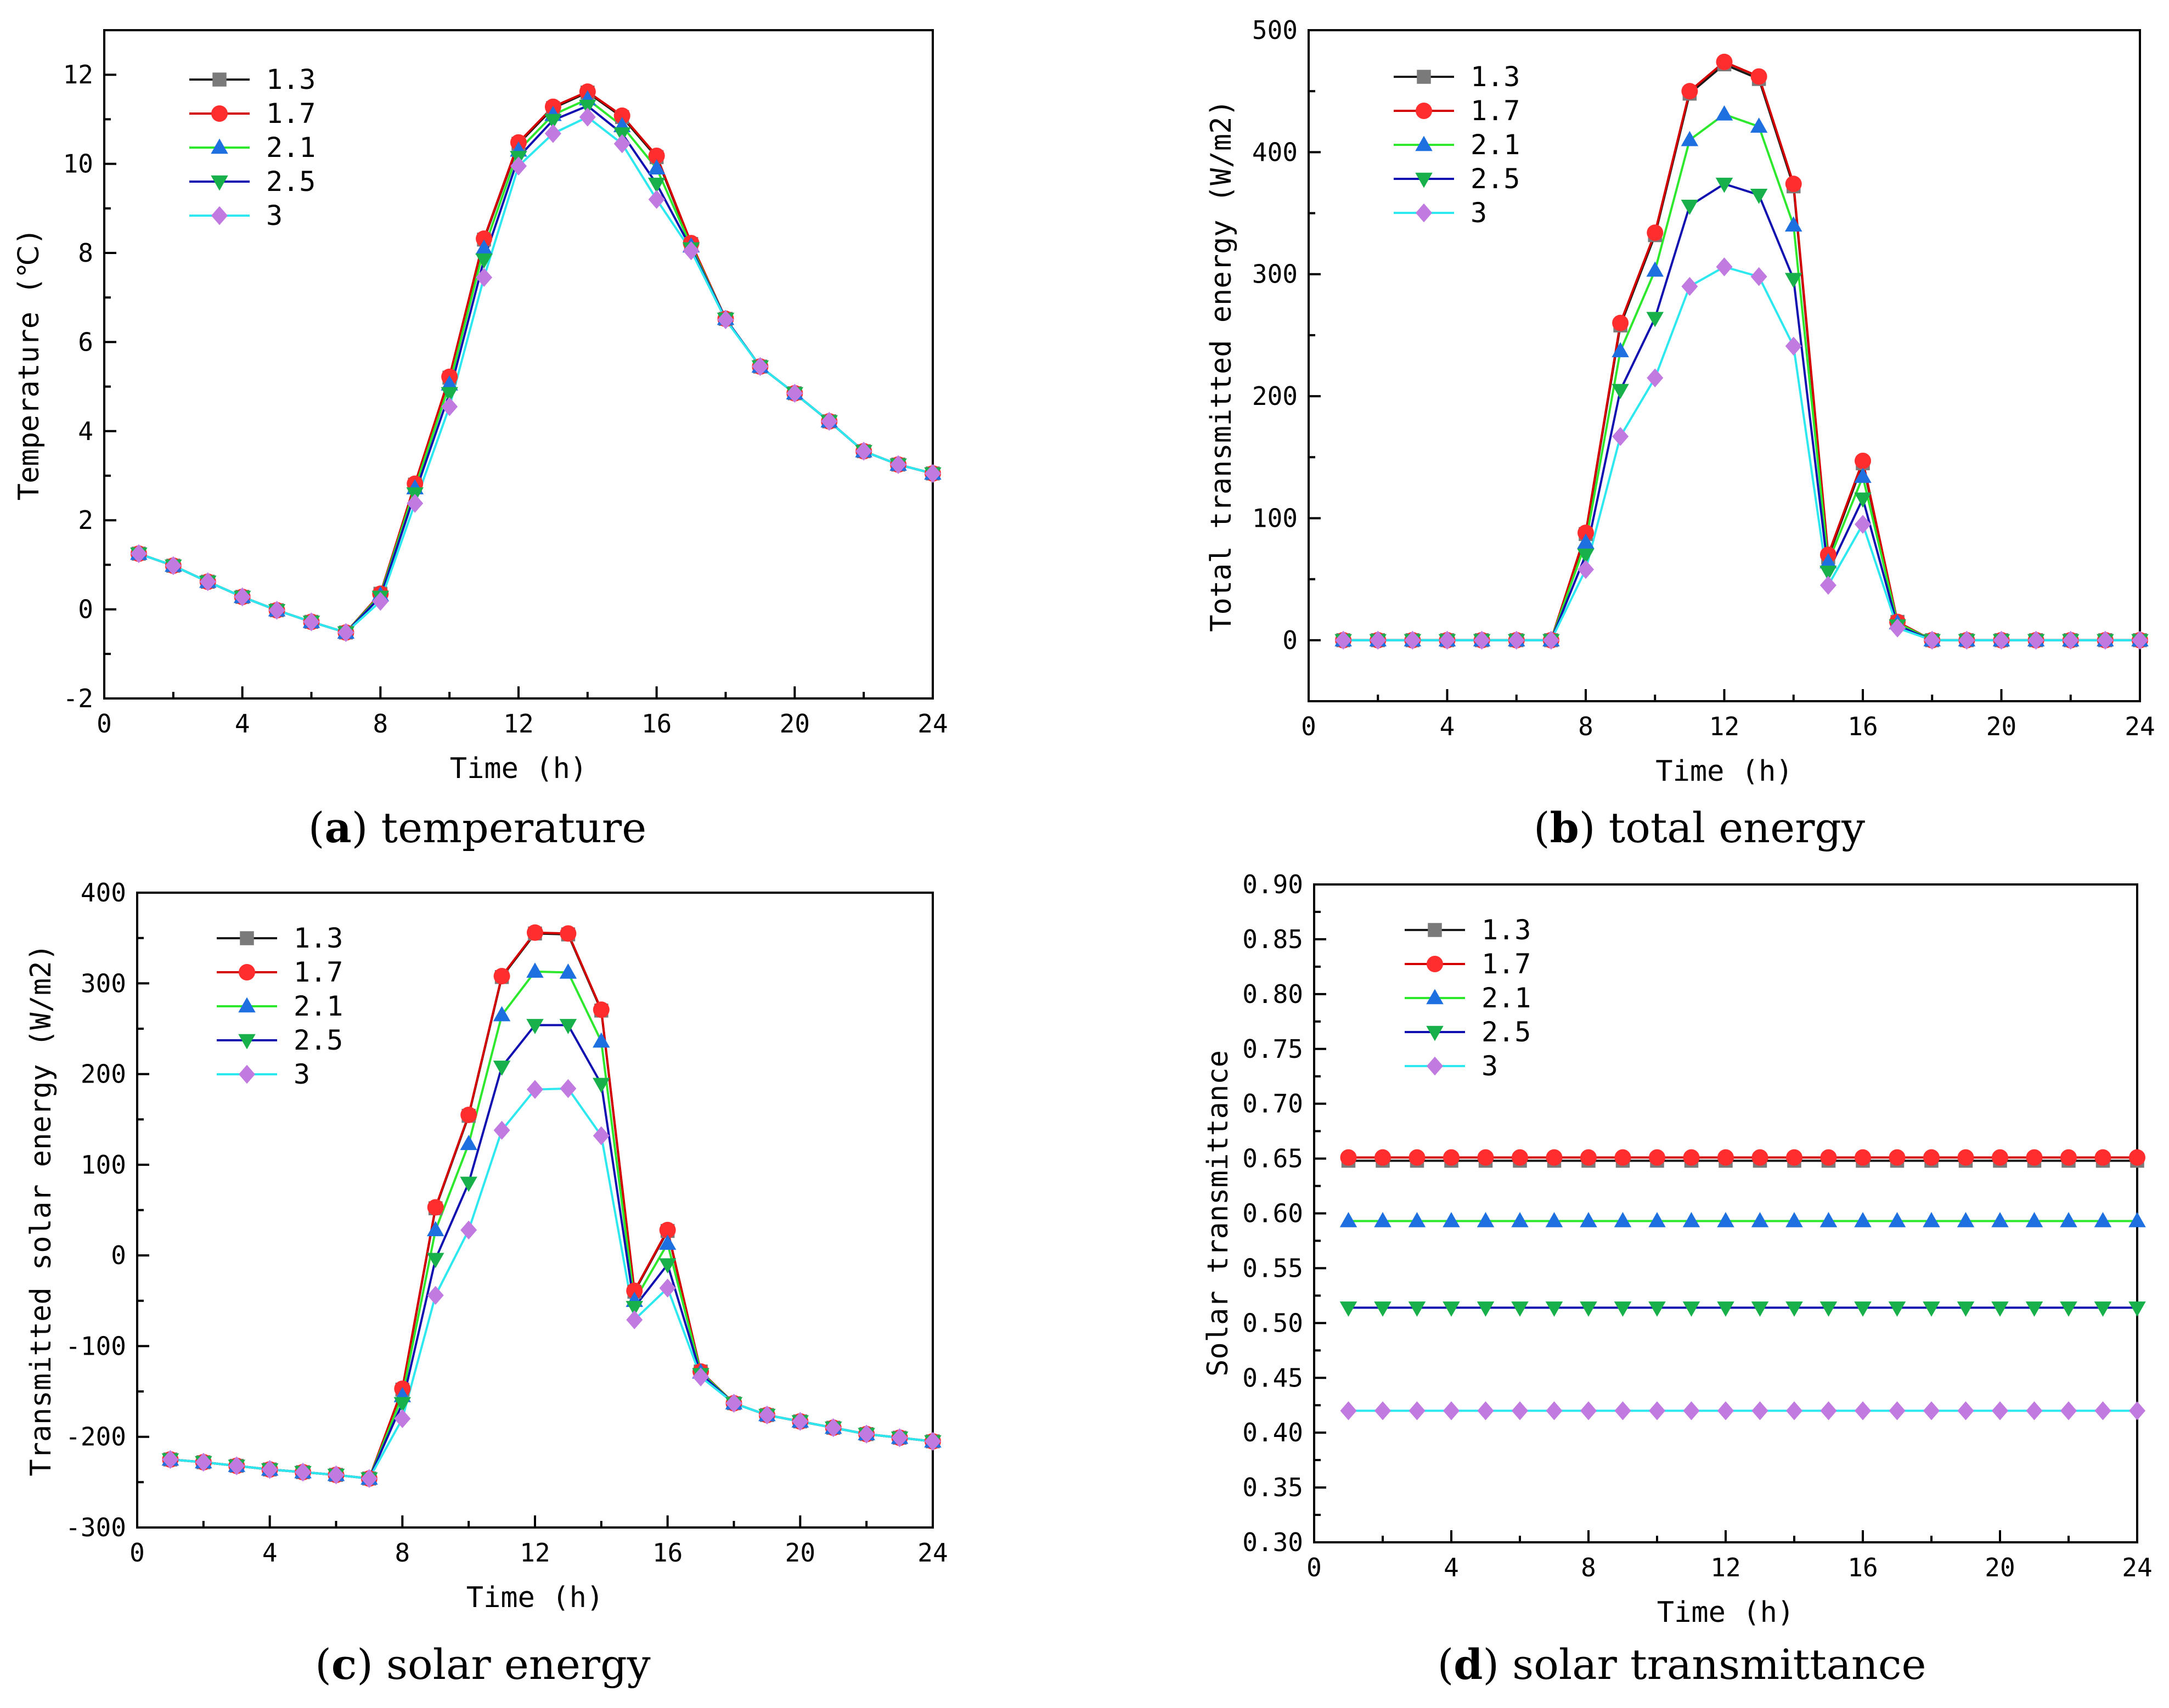  What do you see at coordinates (2001, 726) in the screenshot?
I see `x-tick-label: 20` at bounding box center [2001, 726].